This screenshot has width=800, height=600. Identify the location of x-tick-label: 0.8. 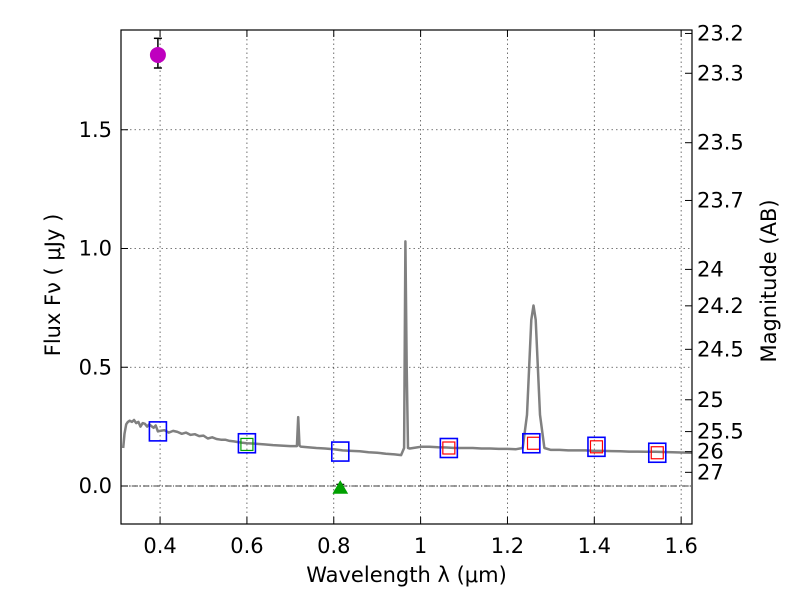
(333, 546).